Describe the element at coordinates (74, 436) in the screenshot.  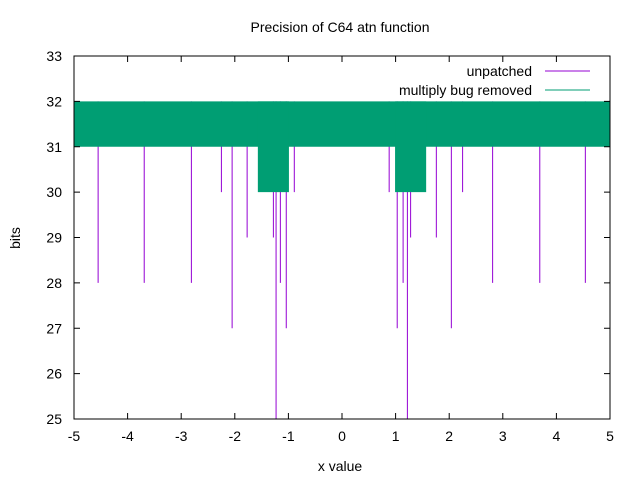
I see `x-tick-label: -5` at that location.